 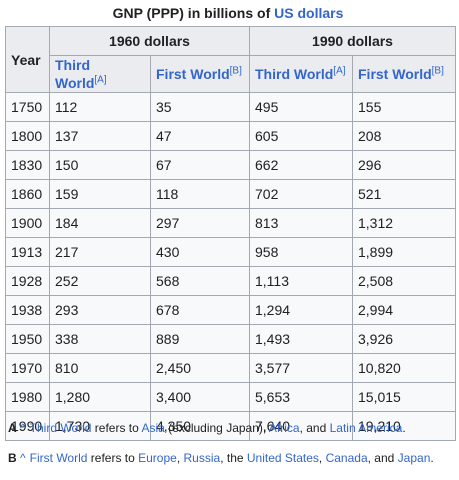 What do you see at coordinates (301, 397) in the screenshot?
I see `third-world-1990-cell: 5,653` at bounding box center [301, 397].